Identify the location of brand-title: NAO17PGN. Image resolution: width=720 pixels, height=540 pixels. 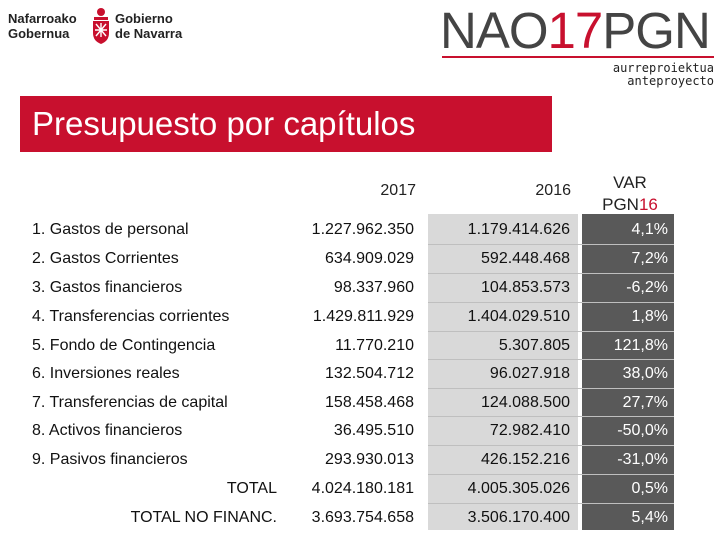
(575, 30).